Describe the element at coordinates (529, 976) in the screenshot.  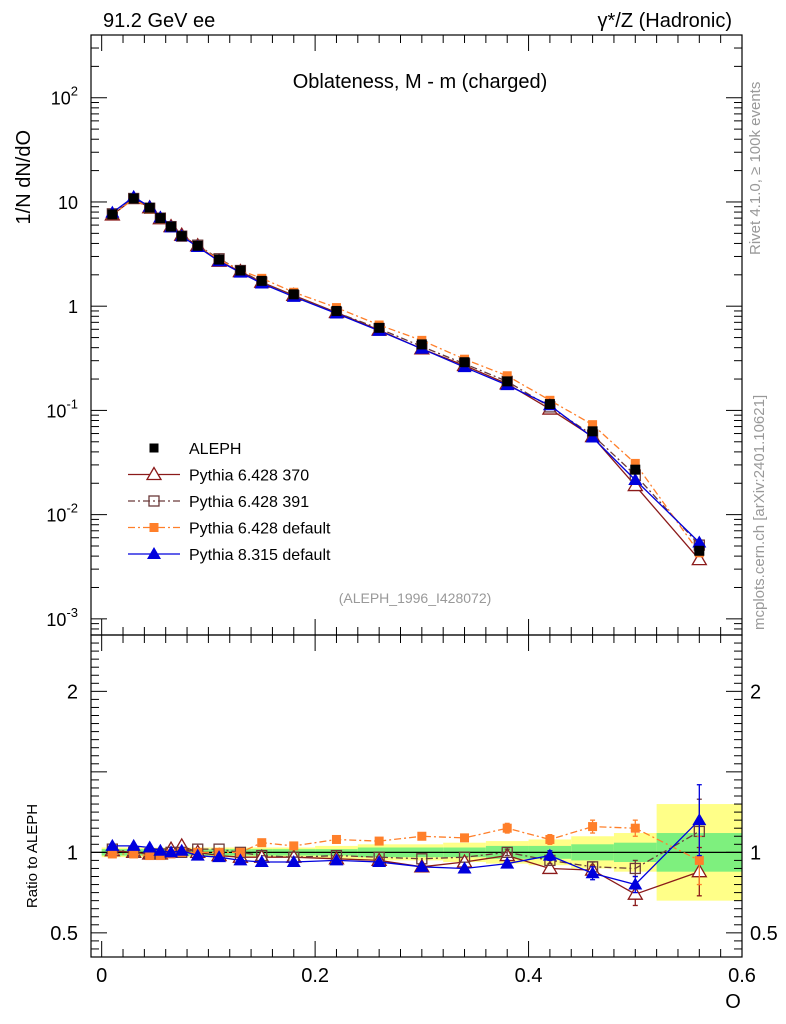
I see `x-tick-label: 0.4` at that location.